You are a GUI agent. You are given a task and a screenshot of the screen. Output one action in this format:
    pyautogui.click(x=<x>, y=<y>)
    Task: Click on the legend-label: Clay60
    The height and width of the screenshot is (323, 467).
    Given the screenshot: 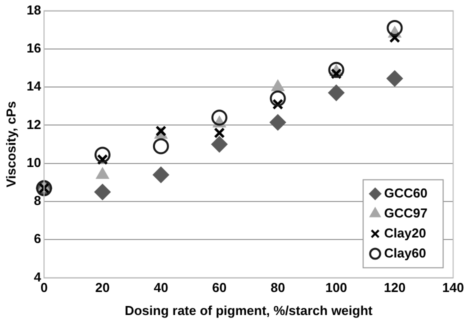 What is the action you would take?
    pyautogui.click(x=405, y=252)
    